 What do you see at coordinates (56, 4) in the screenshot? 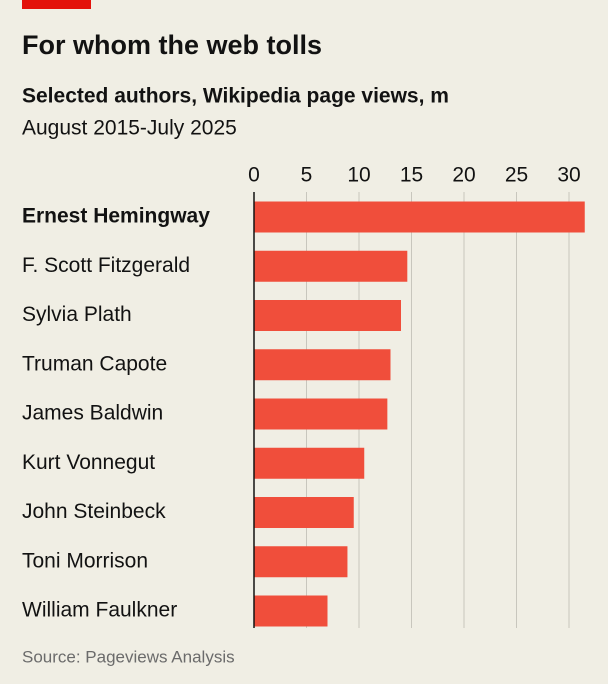
I see `brand-bar` at bounding box center [56, 4].